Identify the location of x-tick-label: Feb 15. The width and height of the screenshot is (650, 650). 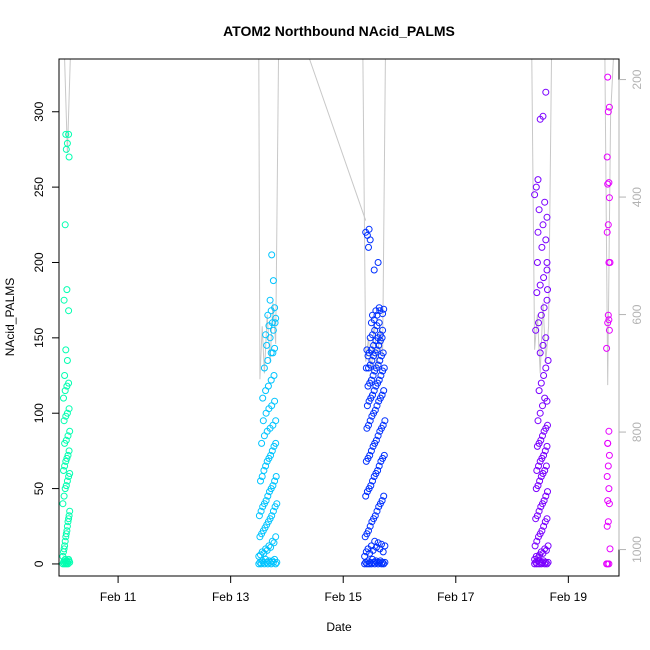
(344, 597).